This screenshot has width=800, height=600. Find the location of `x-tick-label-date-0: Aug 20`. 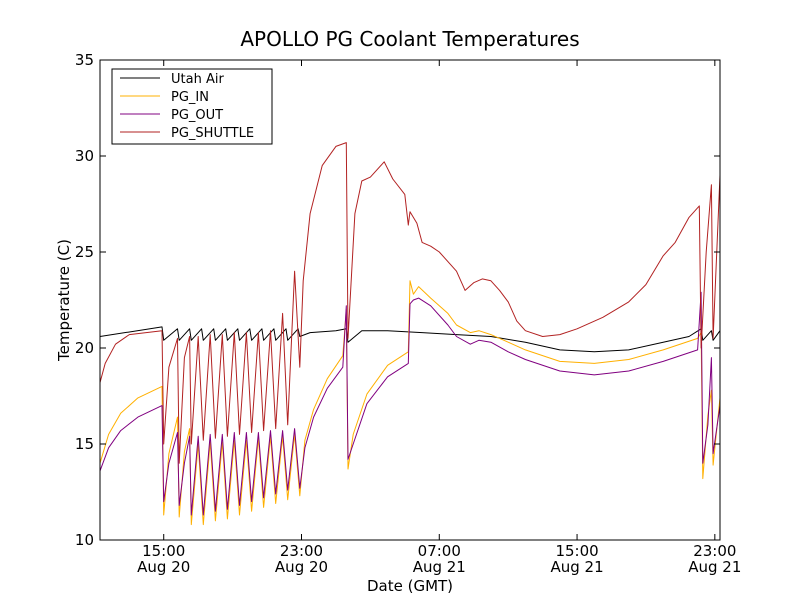

x-tick-label-date-0: Aug 20 is located at coordinates (163, 567).